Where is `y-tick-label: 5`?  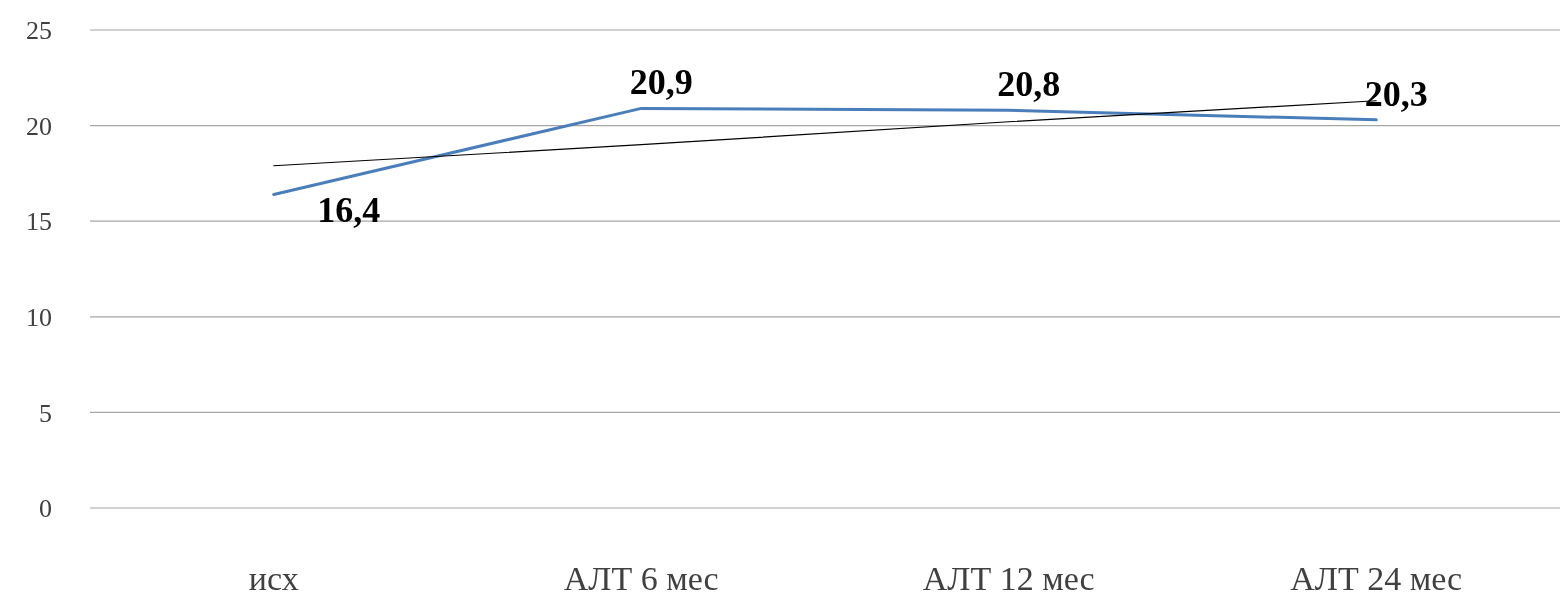 y-tick-label: 5 is located at coordinates (45, 413).